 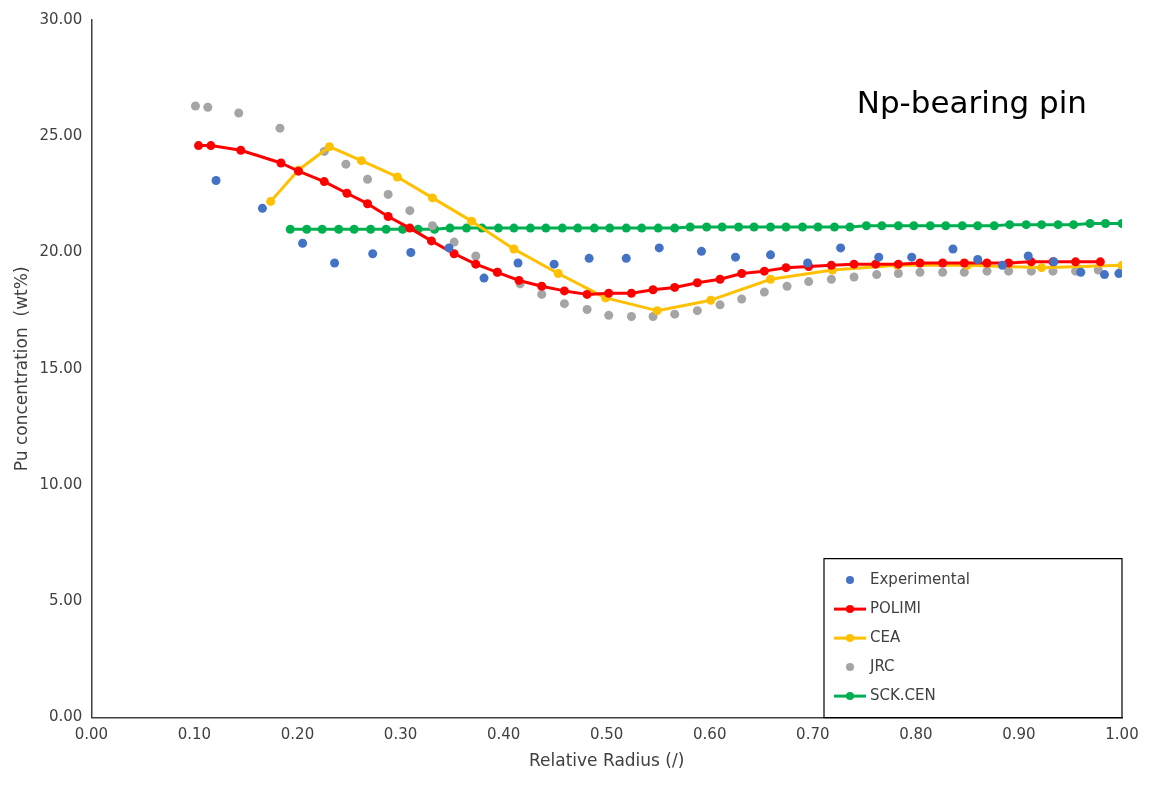 I want to click on x-tick-label: 0.70, so click(x=813, y=734).